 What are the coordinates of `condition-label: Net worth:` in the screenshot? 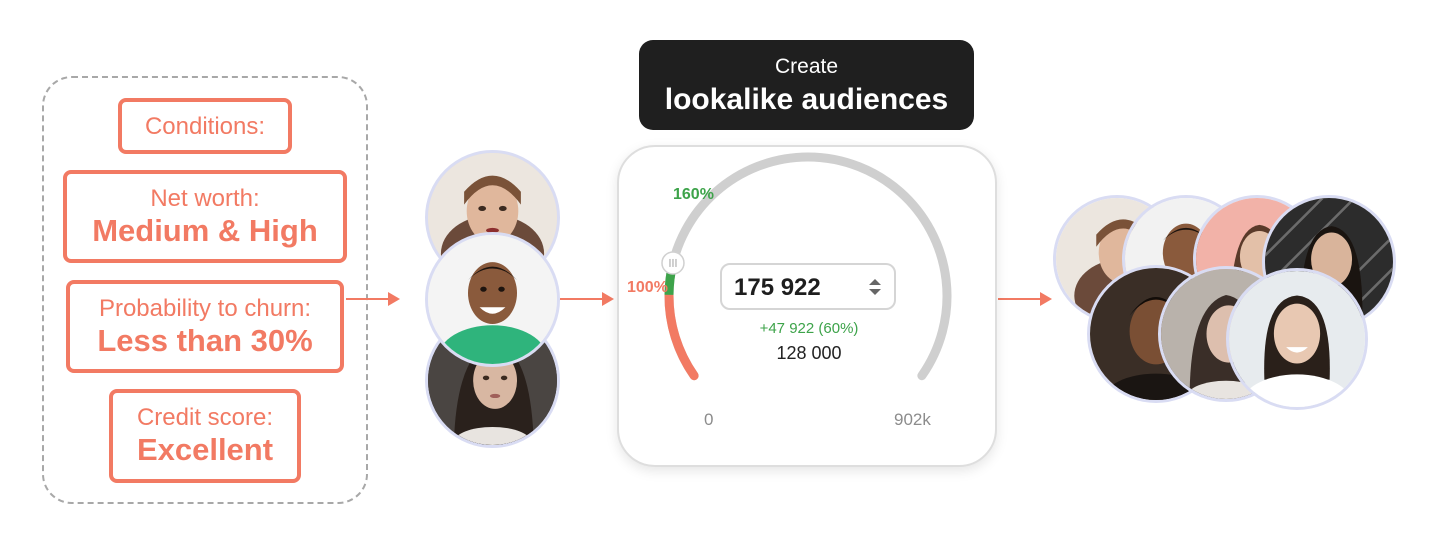 It's located at (205, 198).